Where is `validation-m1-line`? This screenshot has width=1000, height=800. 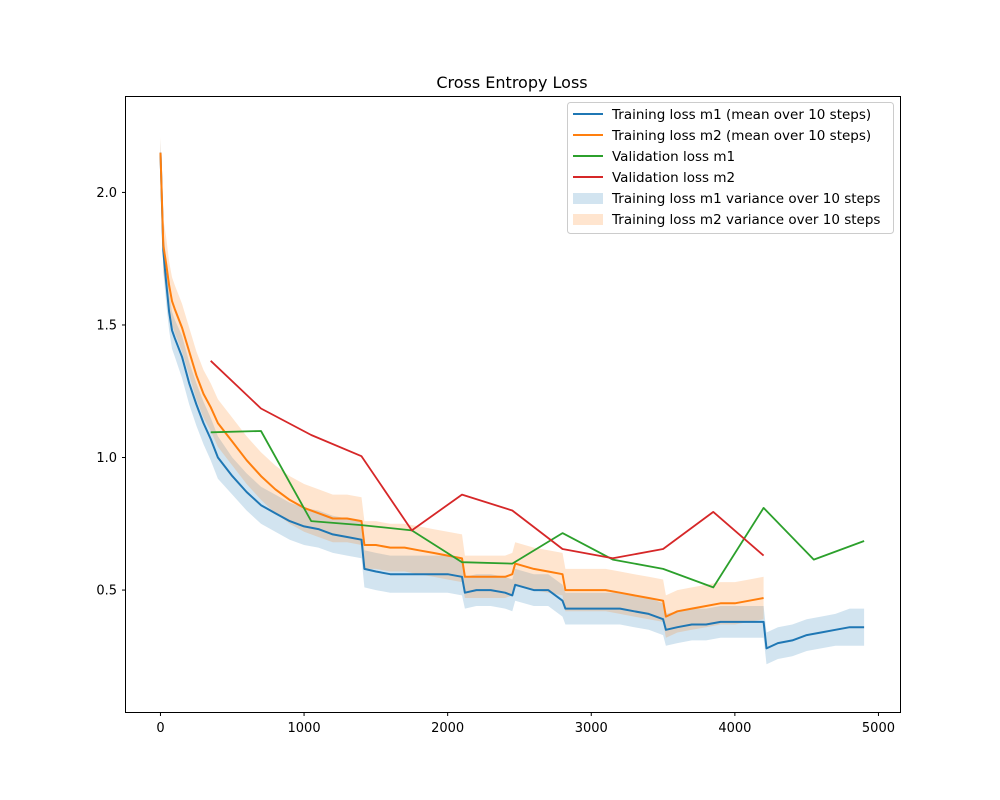
validation-m1-line is located at coordinates (537, 509).